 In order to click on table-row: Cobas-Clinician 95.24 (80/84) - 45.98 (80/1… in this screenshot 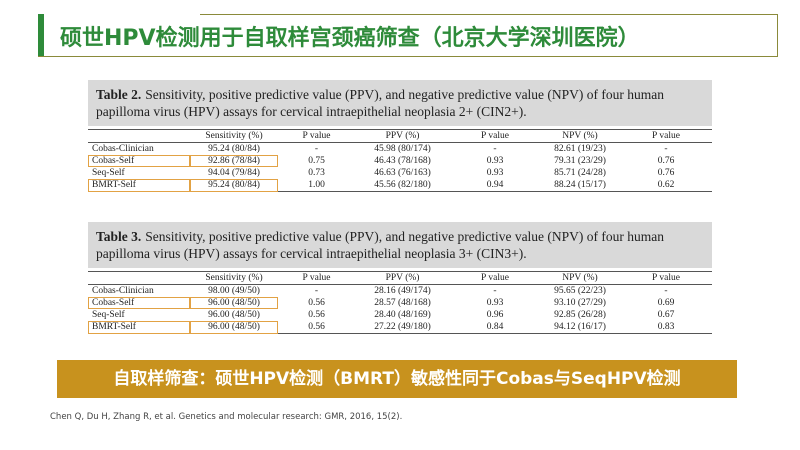, I will do `click(400, 149)`.